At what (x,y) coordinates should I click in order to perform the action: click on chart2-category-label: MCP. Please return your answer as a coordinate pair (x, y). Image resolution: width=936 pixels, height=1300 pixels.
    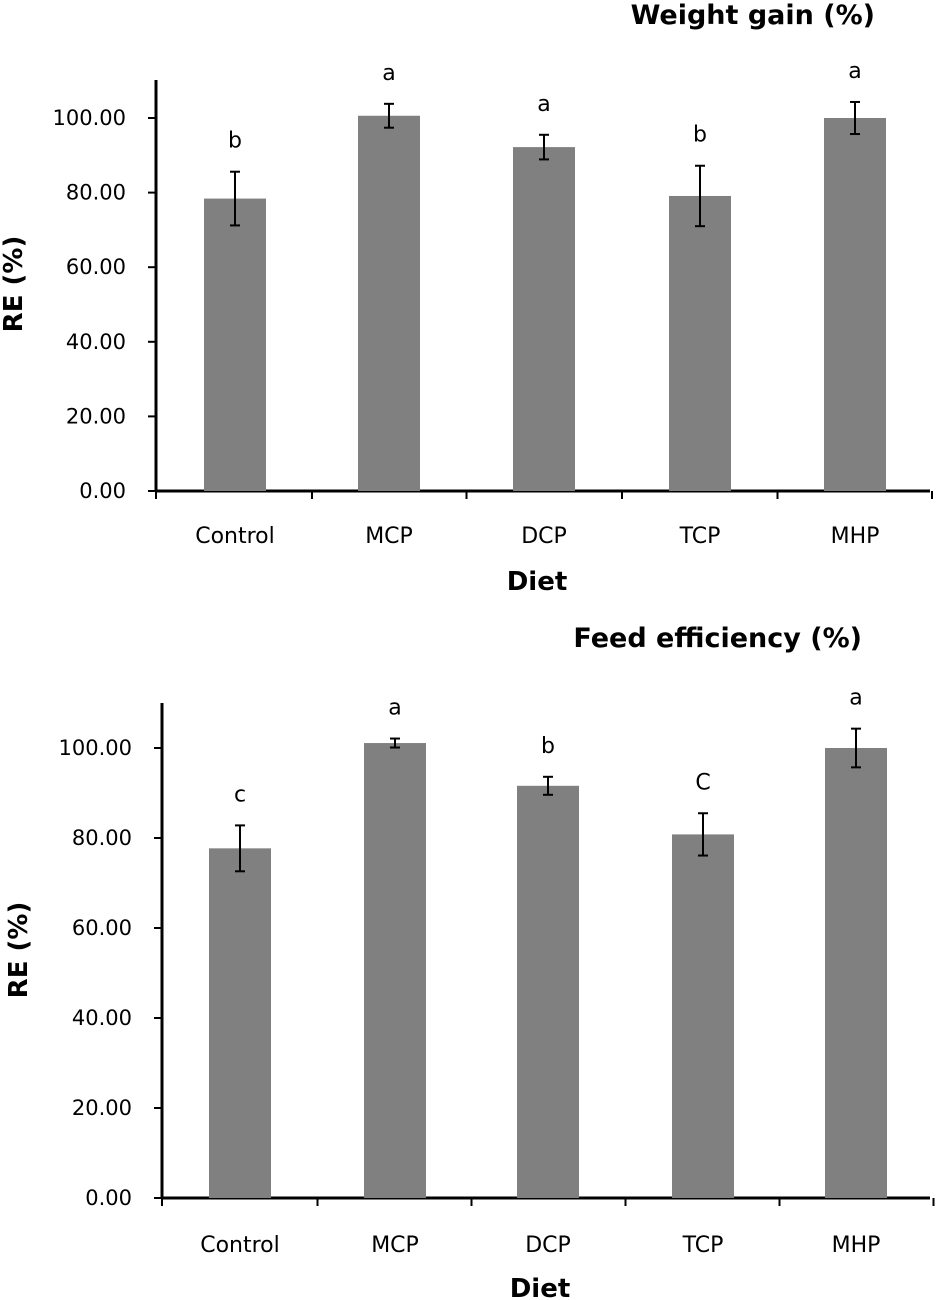
    Looking at the image, I should click on (395, 1245).